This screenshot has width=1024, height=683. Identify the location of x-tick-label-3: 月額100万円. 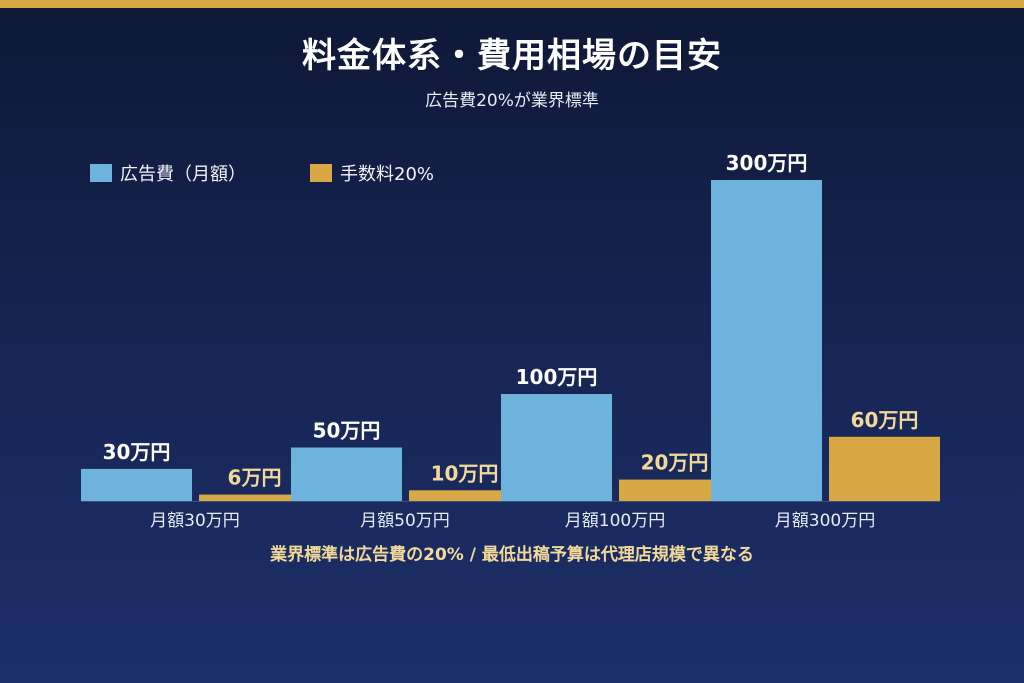
(615, 521).